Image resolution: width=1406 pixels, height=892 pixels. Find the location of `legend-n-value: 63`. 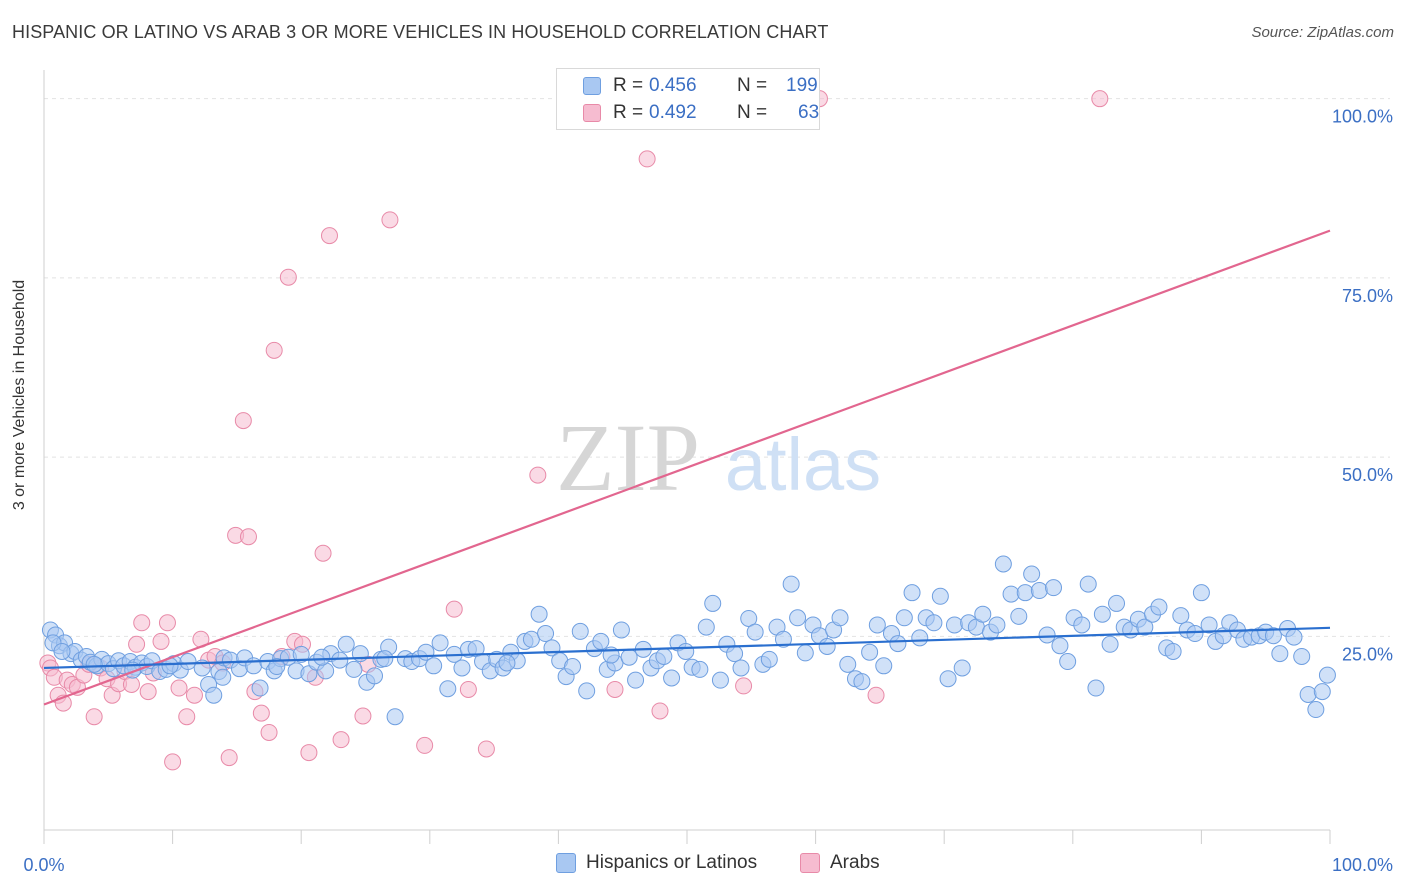

legend-n-value: 63 is located at coordinates (809, 112).